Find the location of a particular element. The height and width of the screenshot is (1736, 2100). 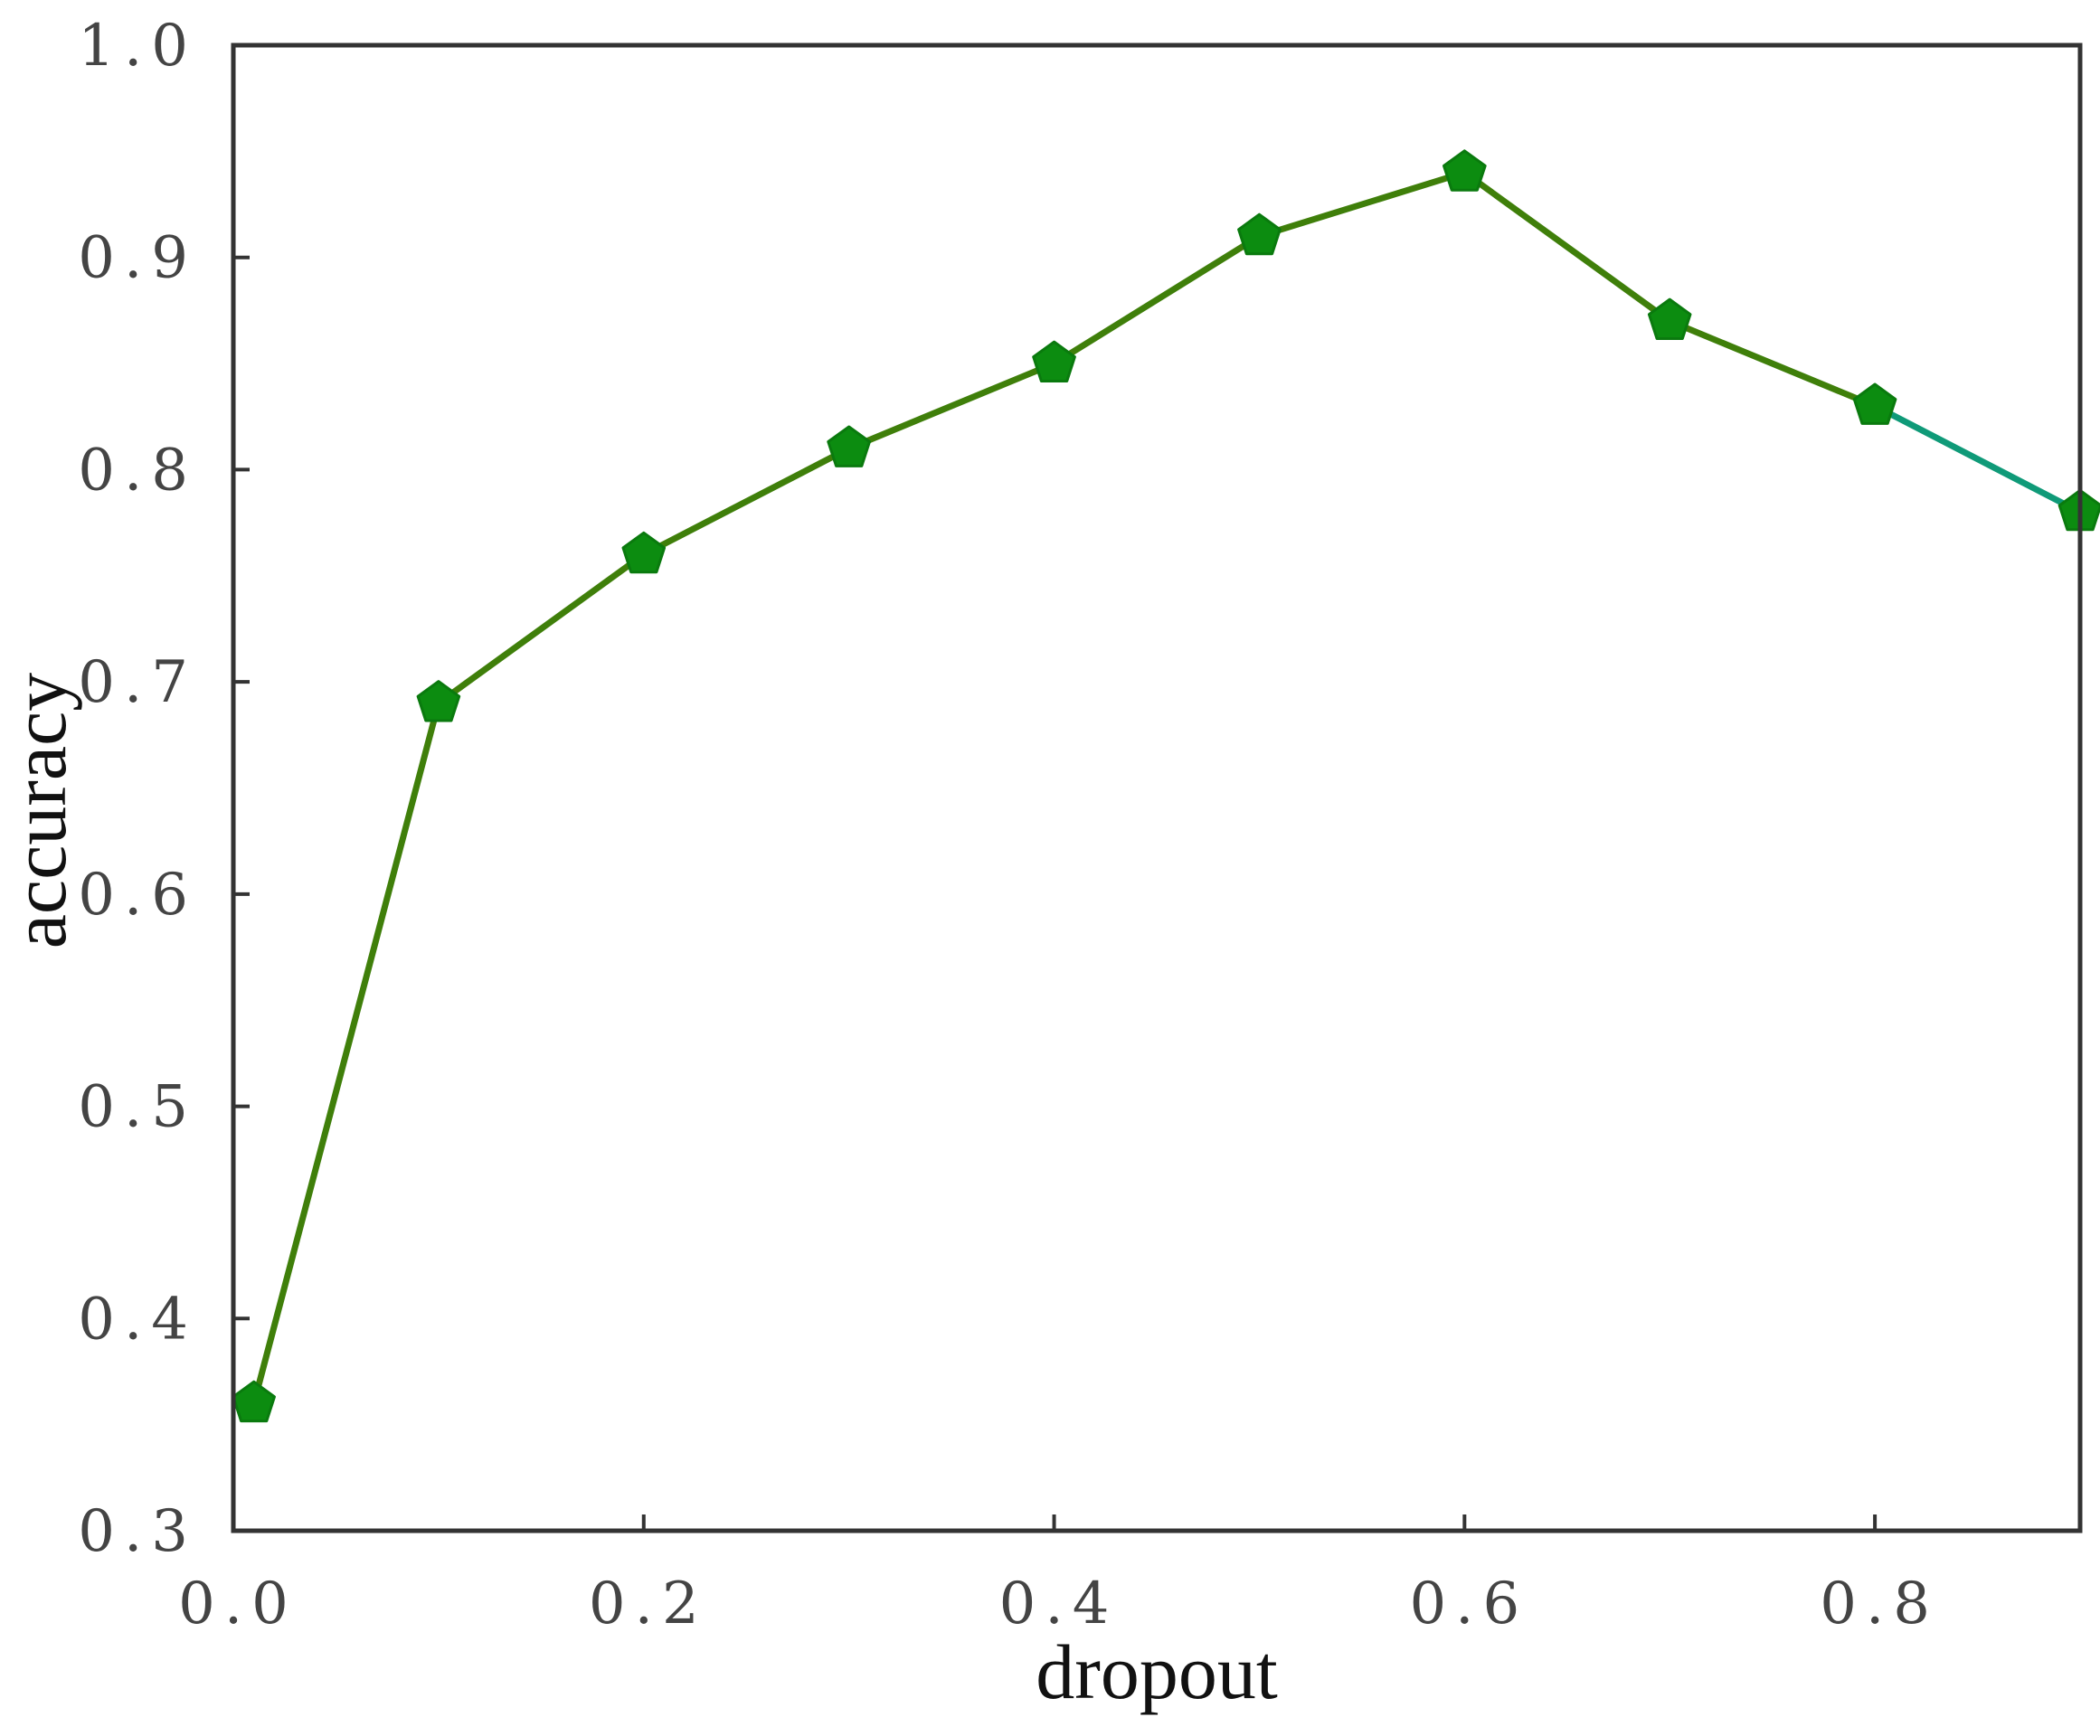

x-tick-label: 0.0 is located at coordinates (238, 1604).